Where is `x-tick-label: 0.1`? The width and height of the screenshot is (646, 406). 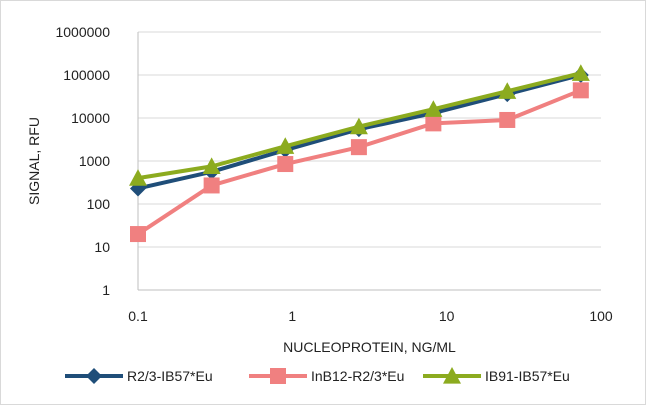 x-tick-label: 0.1 is located at coordinates (138, 316).